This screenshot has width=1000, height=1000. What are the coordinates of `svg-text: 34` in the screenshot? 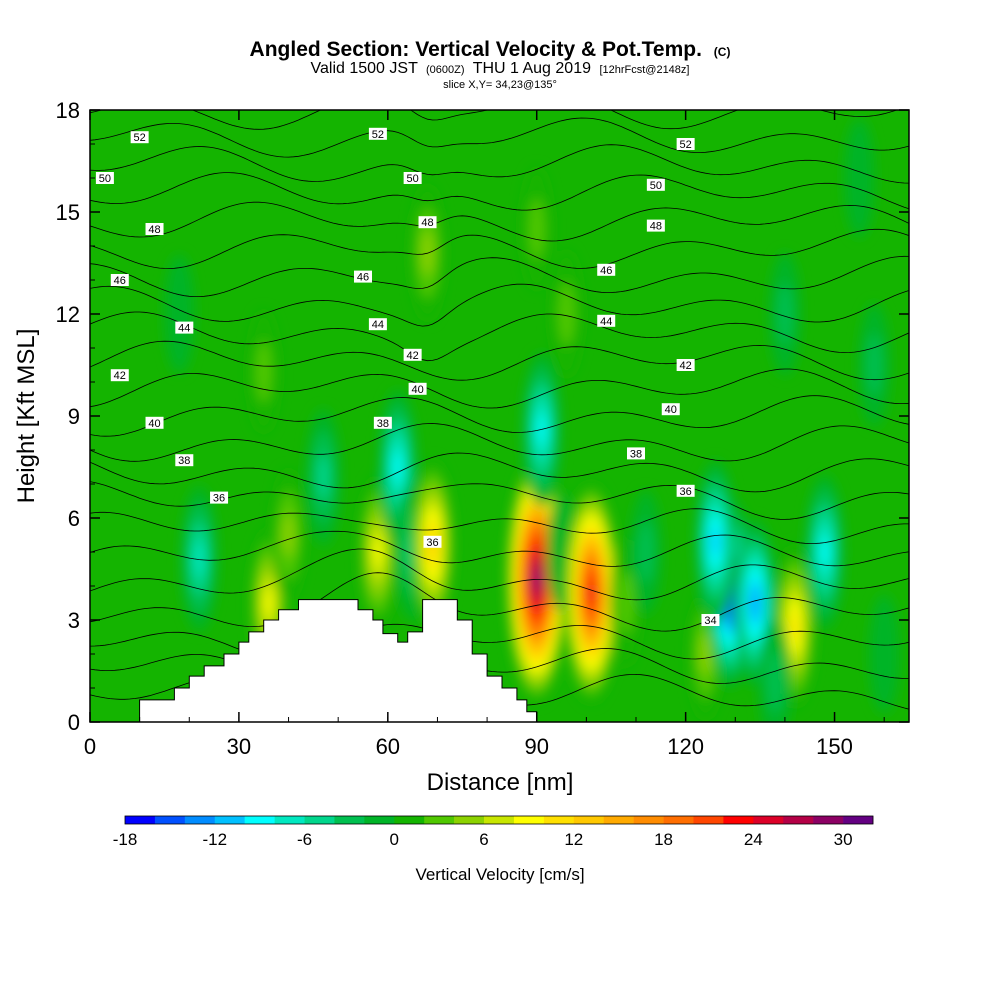 It's located at (710, 621).